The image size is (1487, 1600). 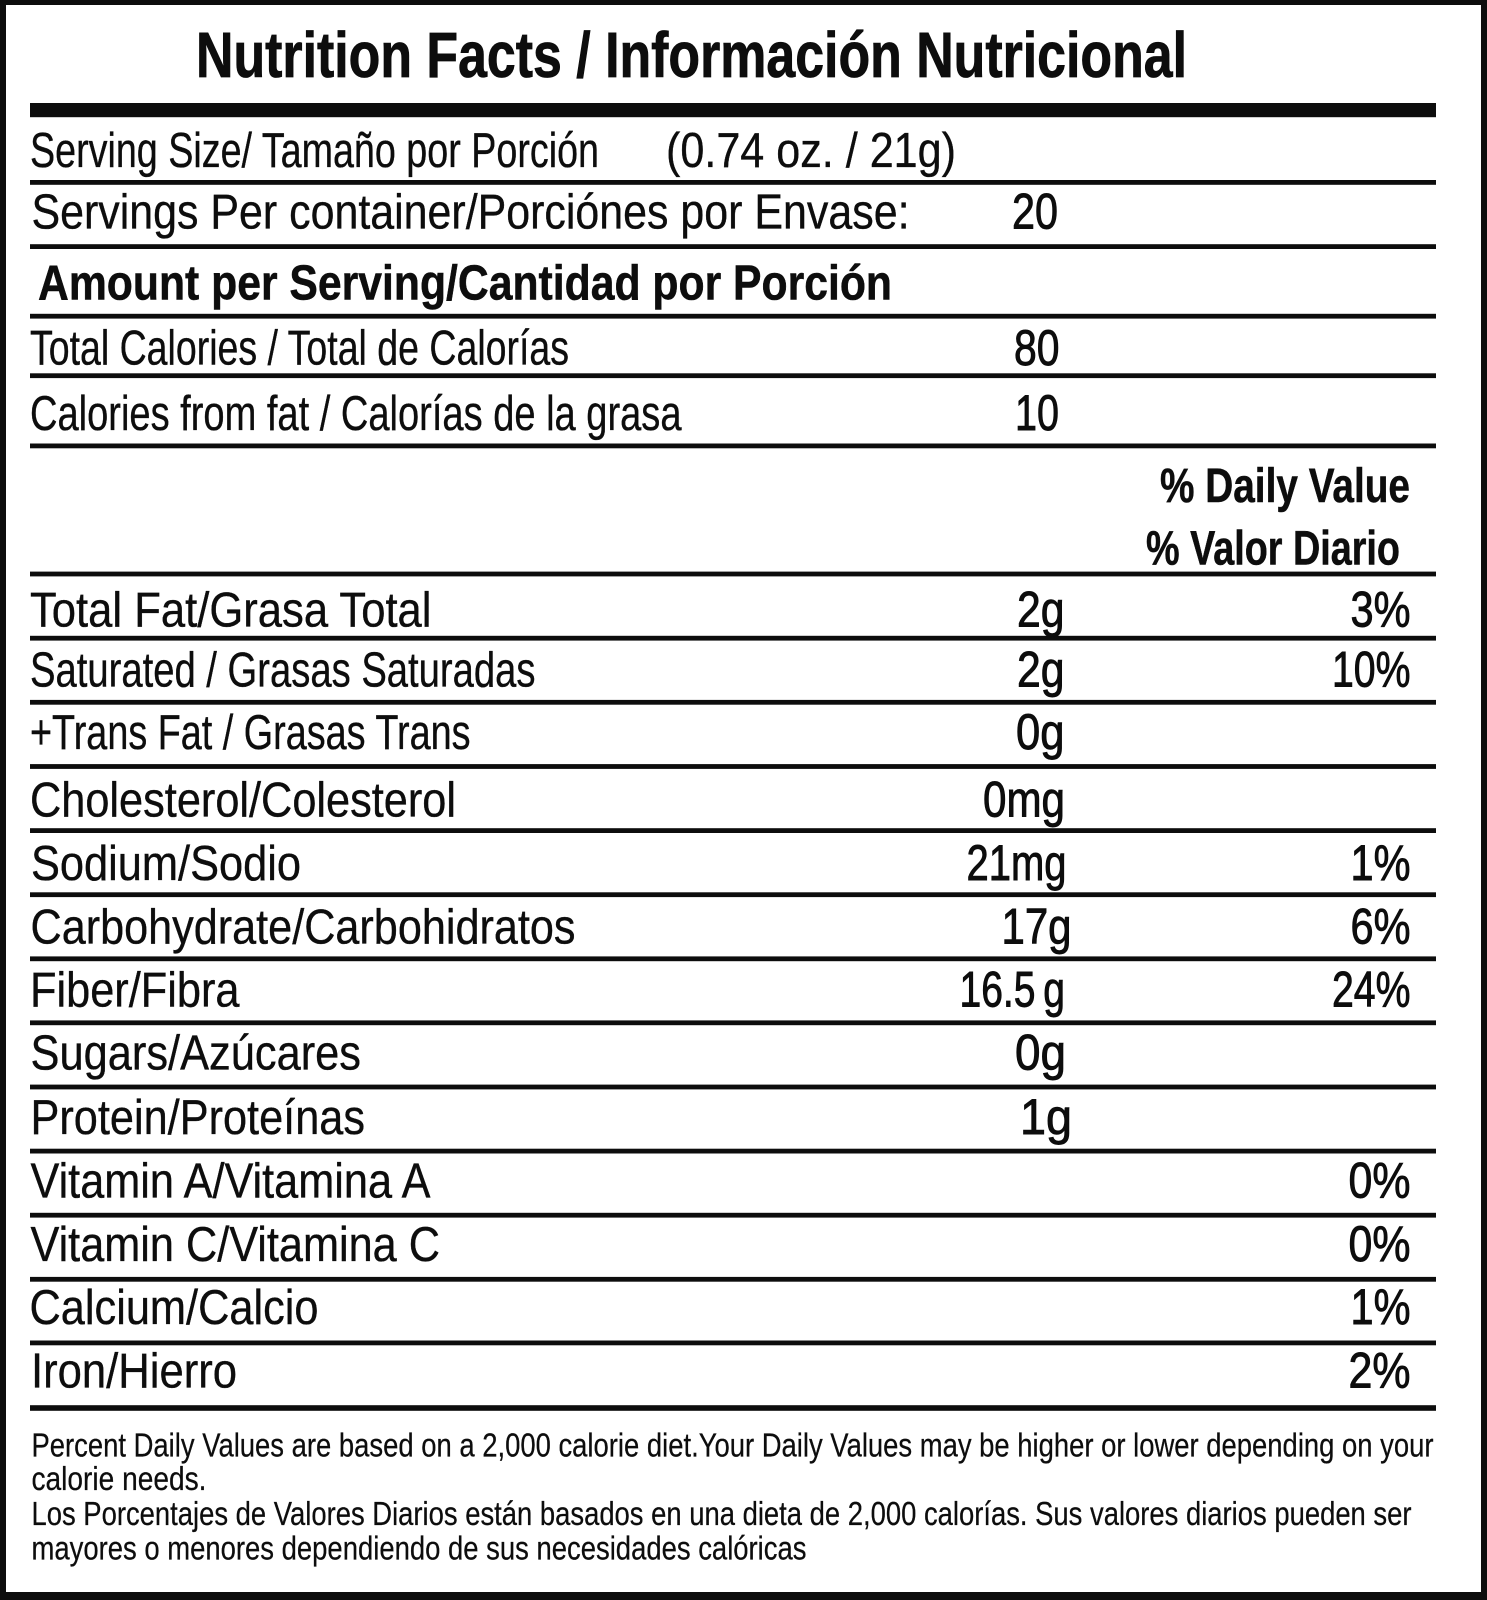 I want to click on svg-text: Saturated / Grasas Saturadas, so click(x=283, y=670).